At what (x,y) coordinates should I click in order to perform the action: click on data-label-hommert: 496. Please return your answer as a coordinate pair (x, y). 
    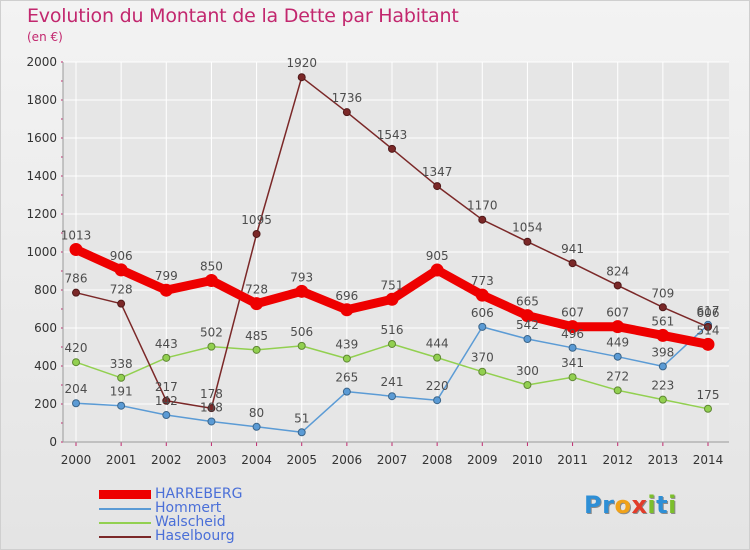
    Looking at the image, I should click on (572, 334).